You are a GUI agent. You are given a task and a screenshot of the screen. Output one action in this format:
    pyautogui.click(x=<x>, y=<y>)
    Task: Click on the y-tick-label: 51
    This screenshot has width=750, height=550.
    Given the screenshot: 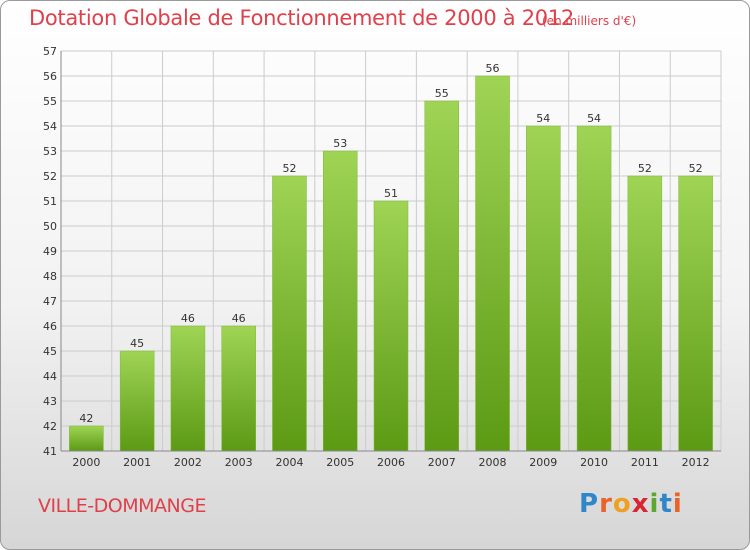 What is the action you would take?
    pyautogui.click(x=50, y=201)
    